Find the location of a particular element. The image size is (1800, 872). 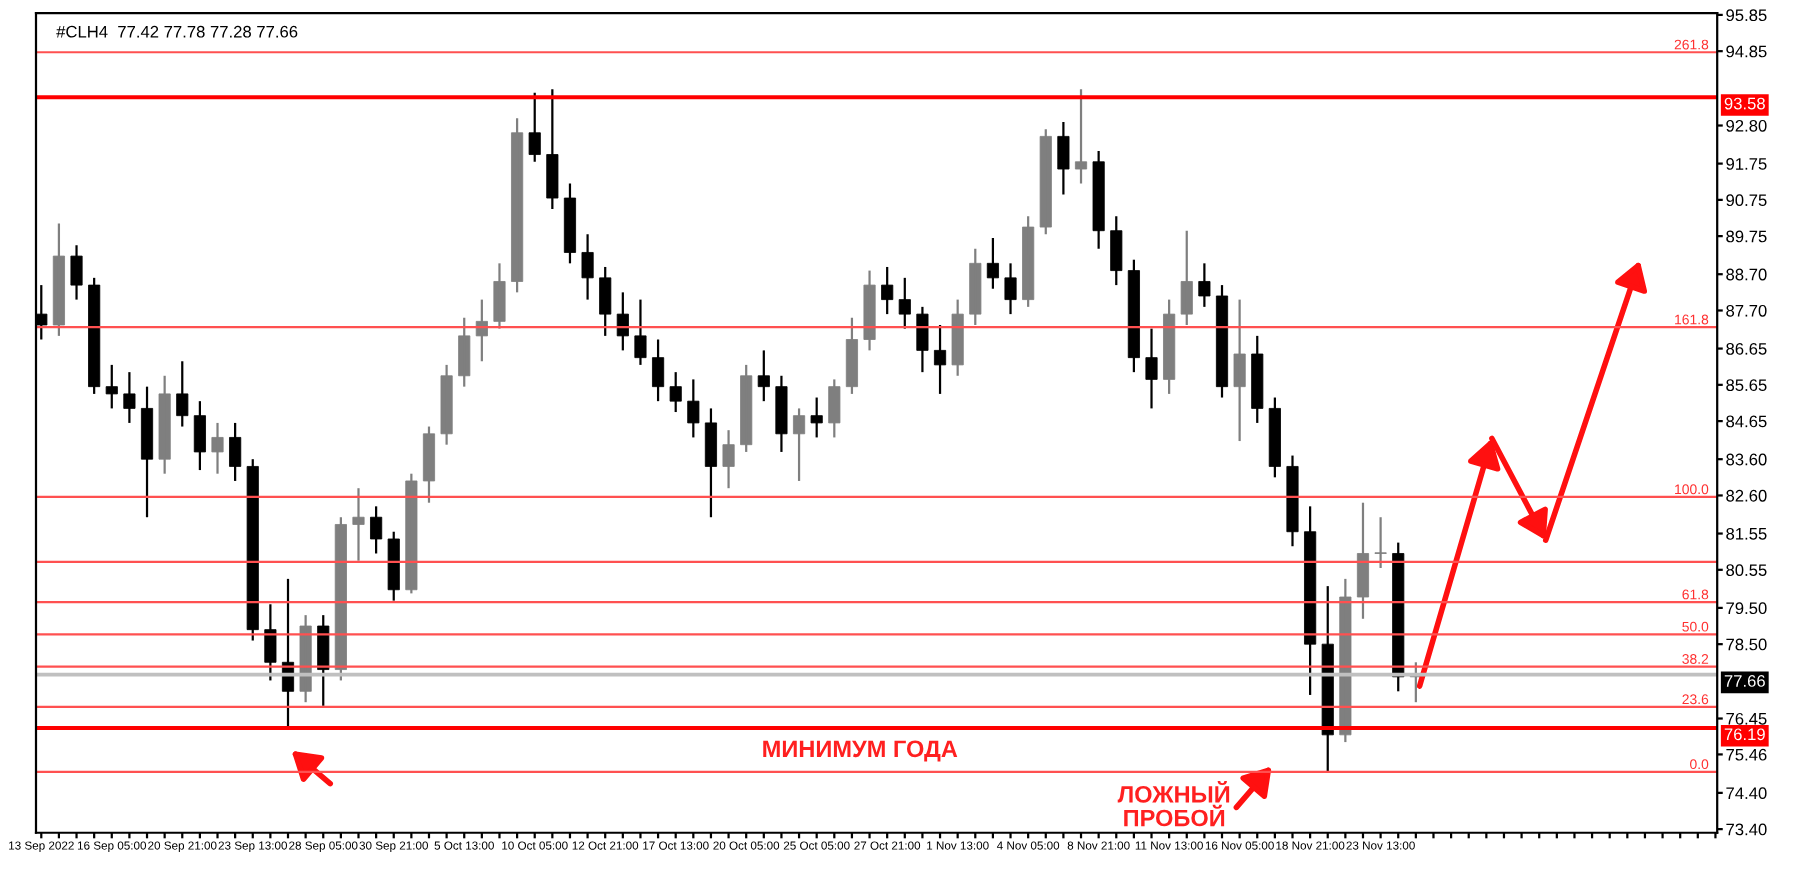

y-tick-label: 76.45 is located at coordinates (1746, 718).